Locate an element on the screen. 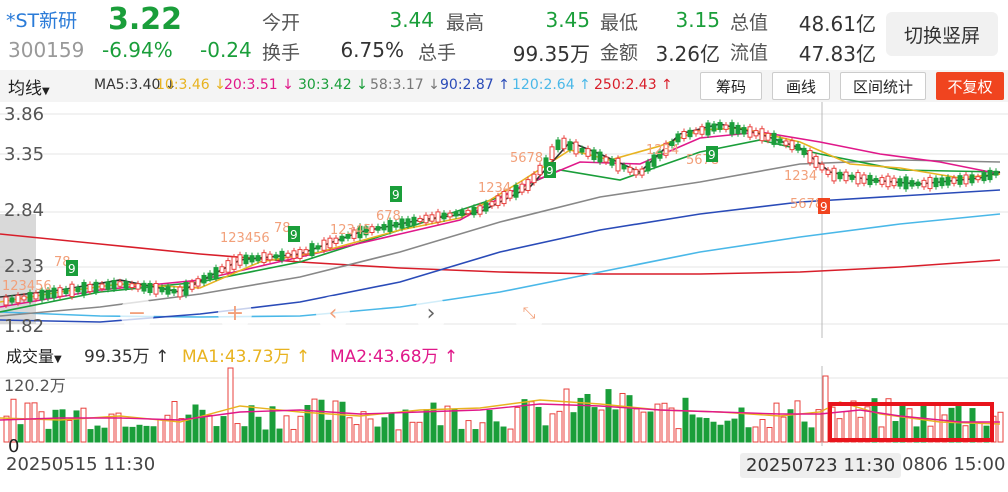  stat-open-label: 今开 is located at coordinates (281, 23).